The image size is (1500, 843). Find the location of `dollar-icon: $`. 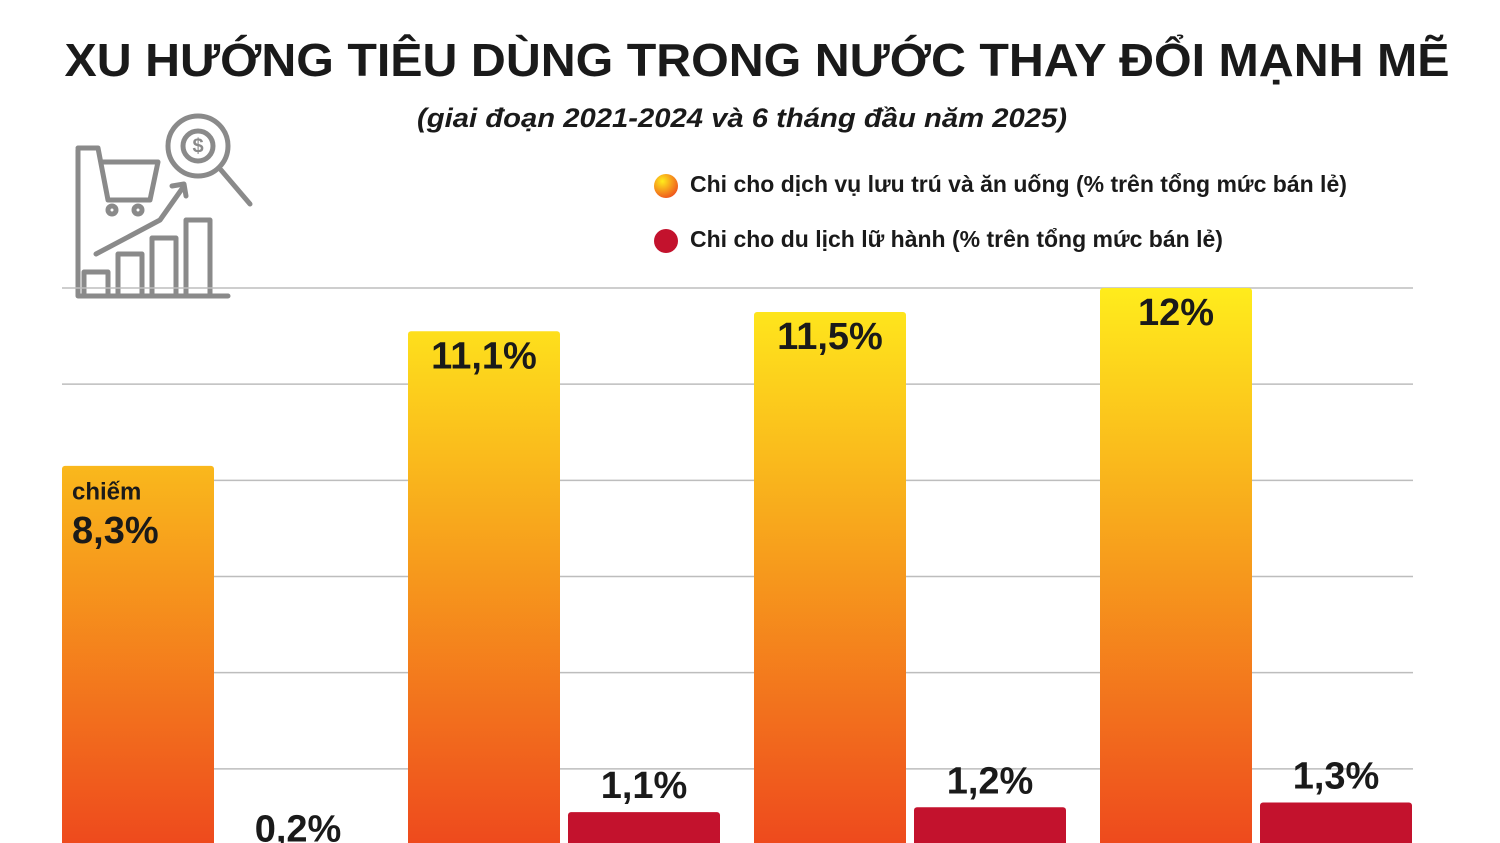

dollar-icon: $ is located at coordinates (197, 146).